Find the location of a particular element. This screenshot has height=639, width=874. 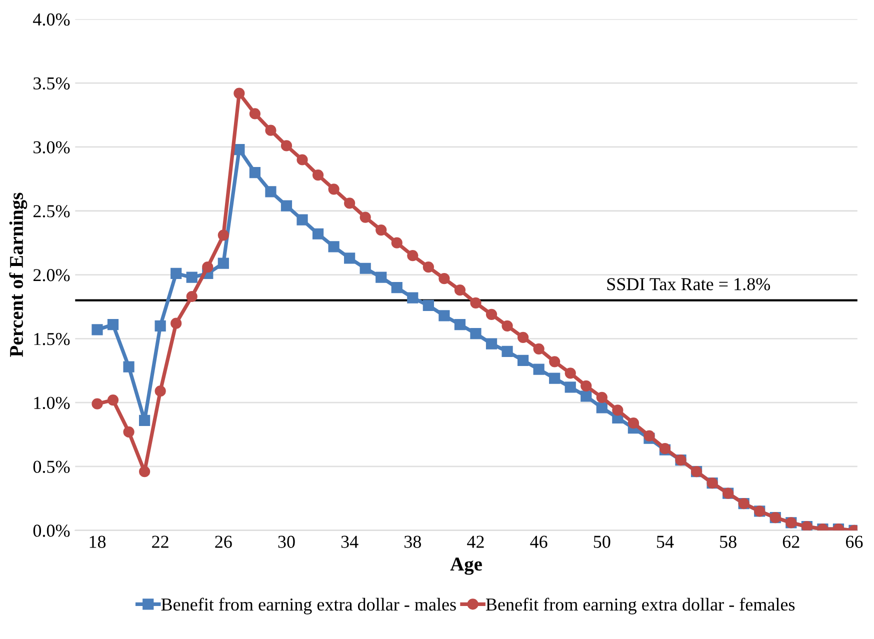

x-tick-label: 18 is located at coordinates (98, 542).